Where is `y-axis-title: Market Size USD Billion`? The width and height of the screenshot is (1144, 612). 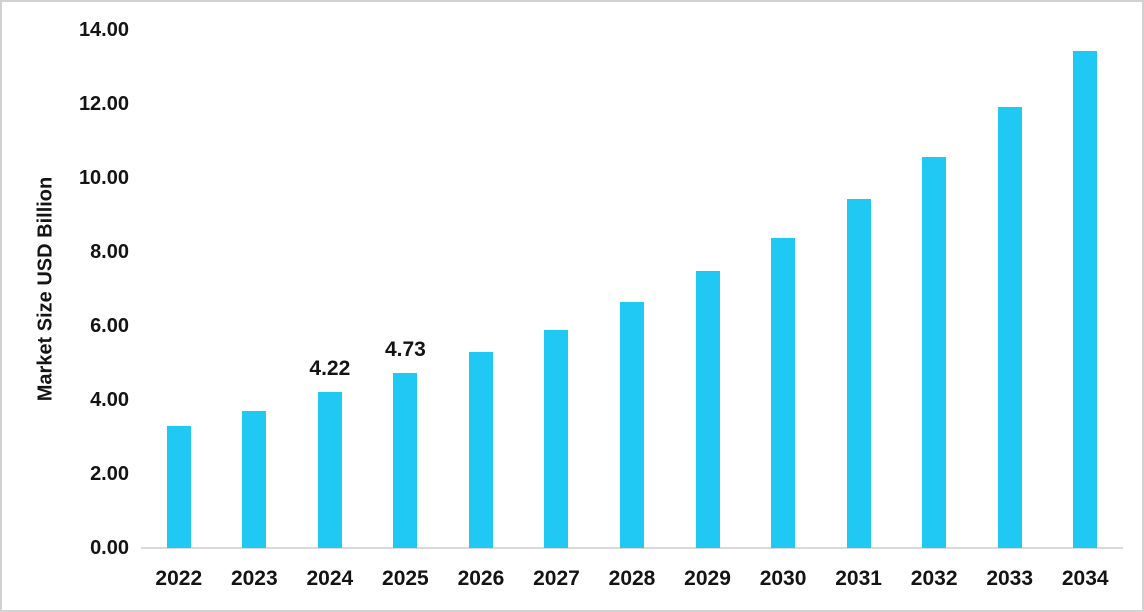 y-axis-title: Market Size USD Billion is located at coordinates (45, 289).